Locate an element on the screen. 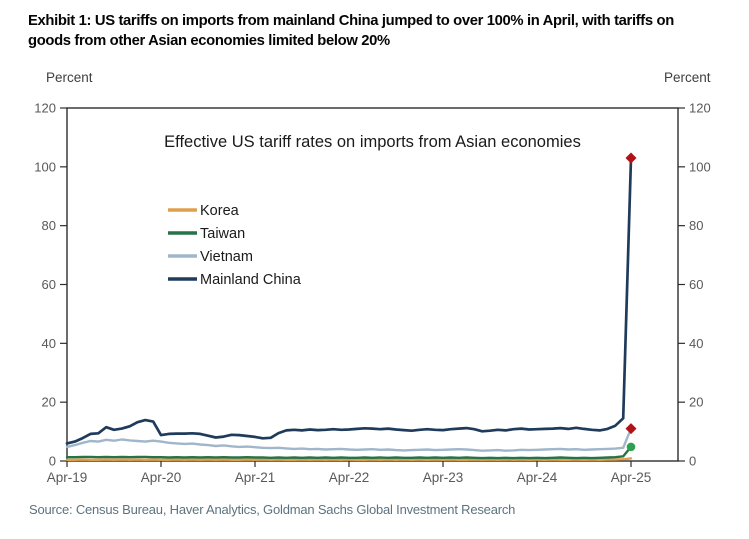 This screenshot has width=749, height=539. x-tick-label: Apr-25 is located at coordinates (631, 477).